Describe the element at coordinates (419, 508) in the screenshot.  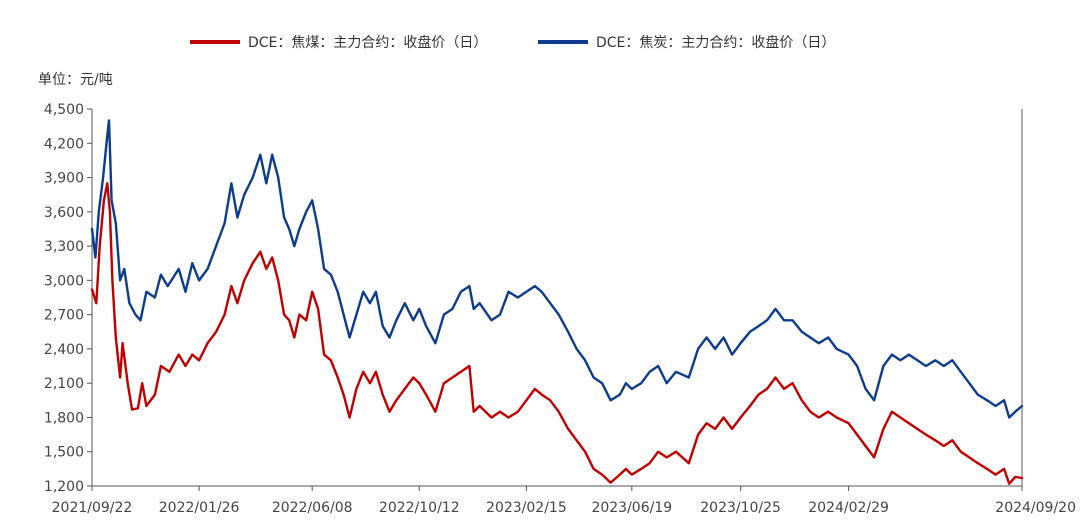
I see `x-tick-label: 2022/10/12` at that location.